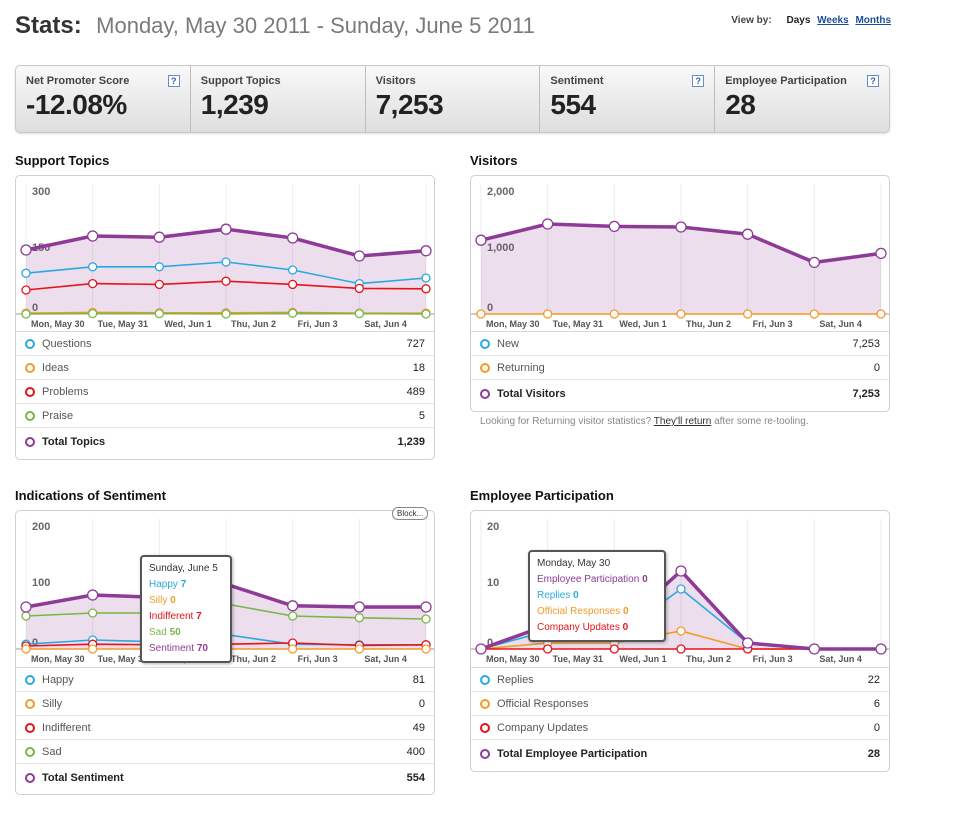 The height and width of the screenshot is (821, 955). What do you see at coordinates (814, 649) in the screenshot?
I see `total-employee-participation-point` at bounding box center [814, 649].